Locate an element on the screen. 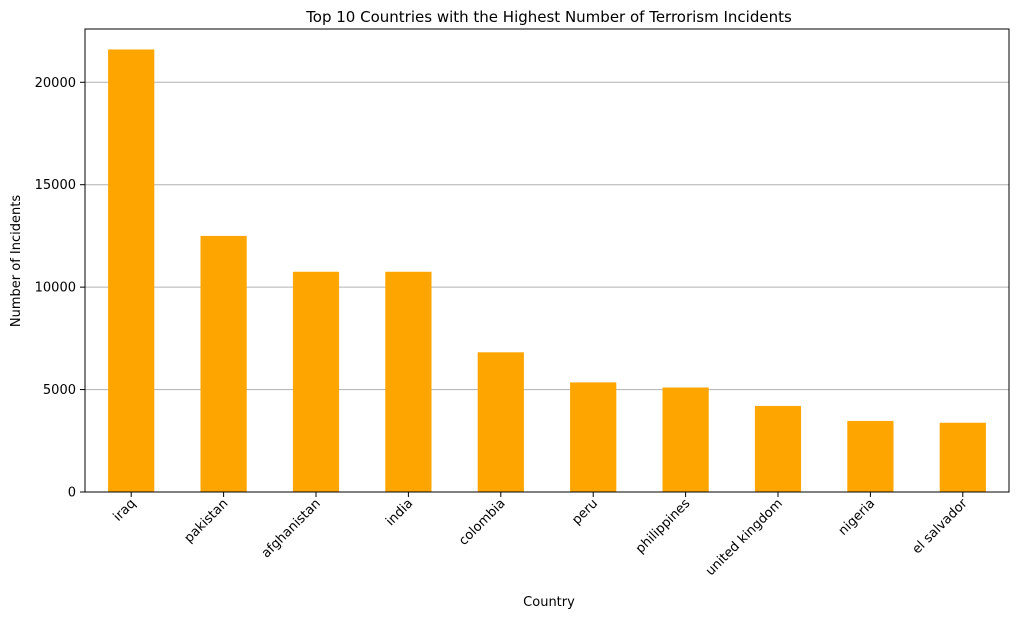 The height and width of the screenshot is (618, 1023). bar-el-salvador is located at coordinates (962, 457).